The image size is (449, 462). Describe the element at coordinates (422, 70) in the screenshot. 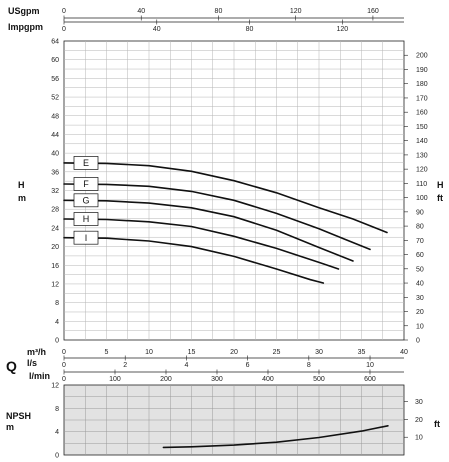

I see `head-right-tick-label: 190` at that location.